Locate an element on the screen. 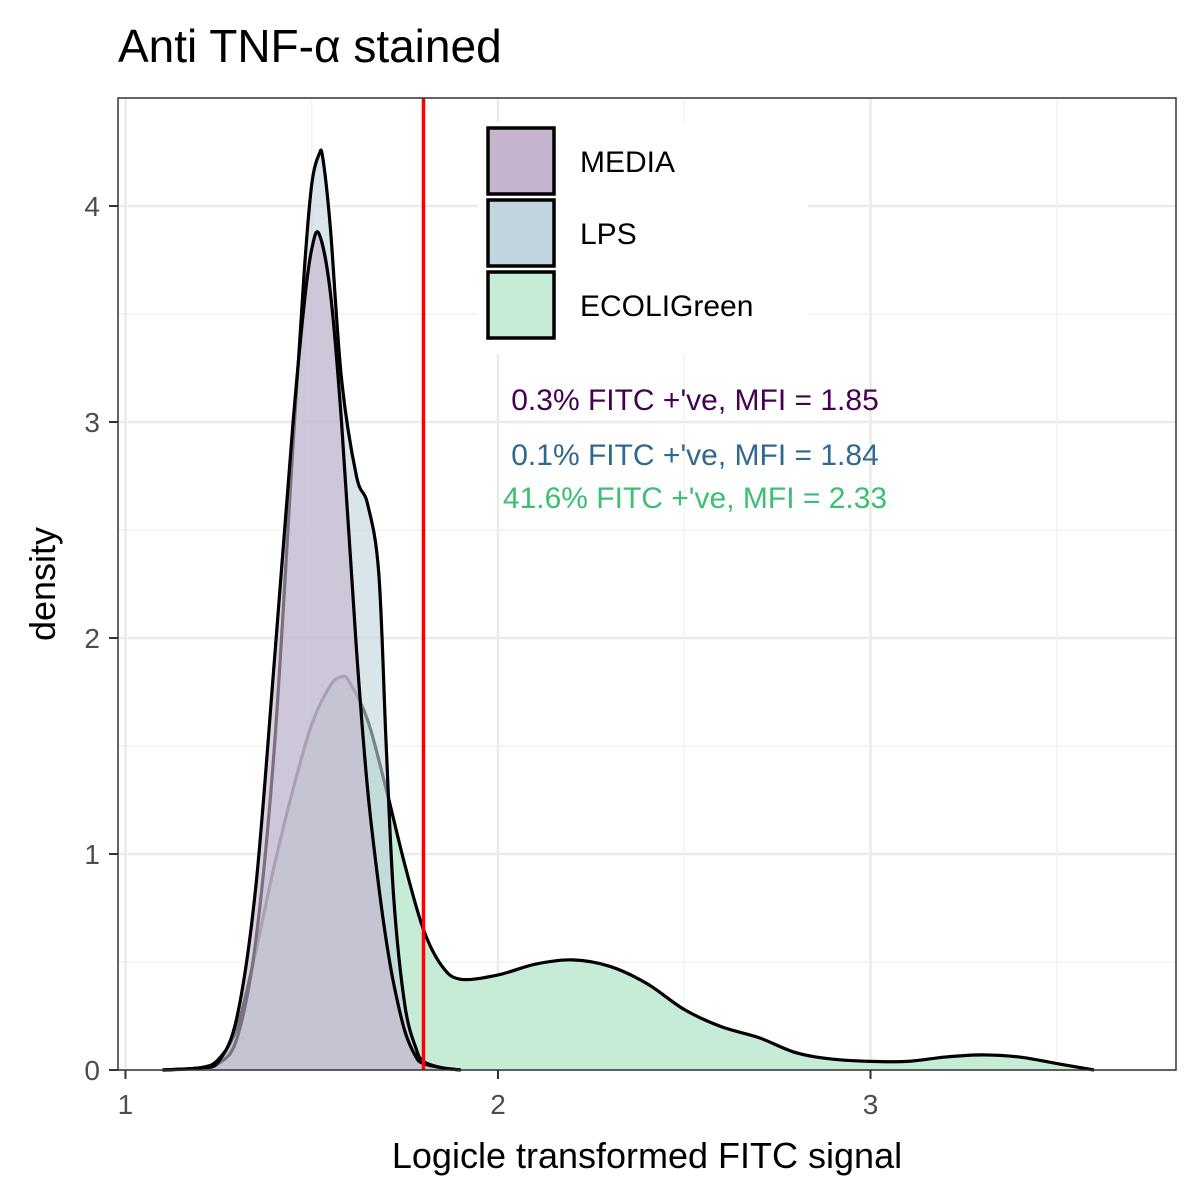 This screenshot has height=1200, width=1200. x-axis-title: Logicle transformed FITC signal is located at coordinates (647, 1155).